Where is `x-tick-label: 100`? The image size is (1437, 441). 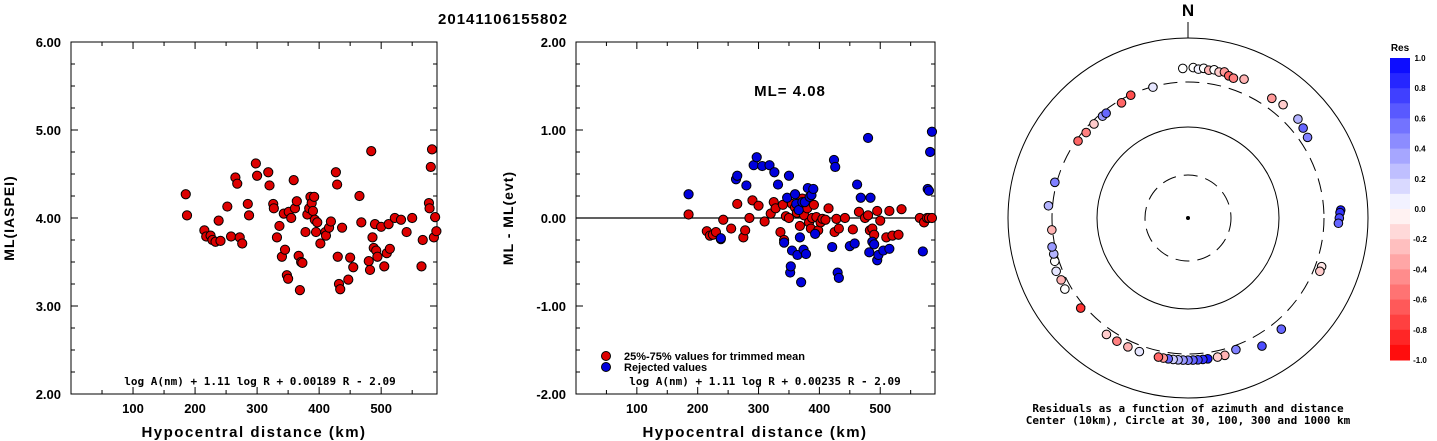 x-tick-label: 100 is located at coordinates (637, 408).